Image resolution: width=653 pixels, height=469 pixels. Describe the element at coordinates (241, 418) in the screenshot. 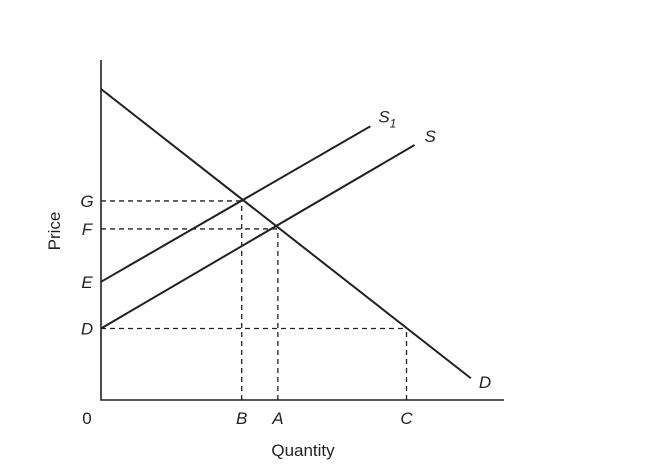

I see `x-tick-label-b: B` at that location.